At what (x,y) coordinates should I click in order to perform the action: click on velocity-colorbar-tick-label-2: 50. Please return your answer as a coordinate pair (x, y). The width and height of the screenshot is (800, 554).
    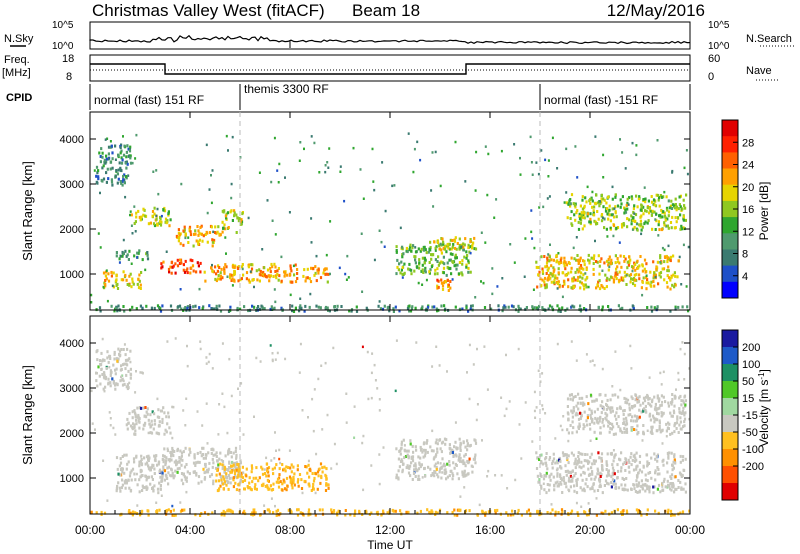
    Looking at the image, I should click on (748, 382).